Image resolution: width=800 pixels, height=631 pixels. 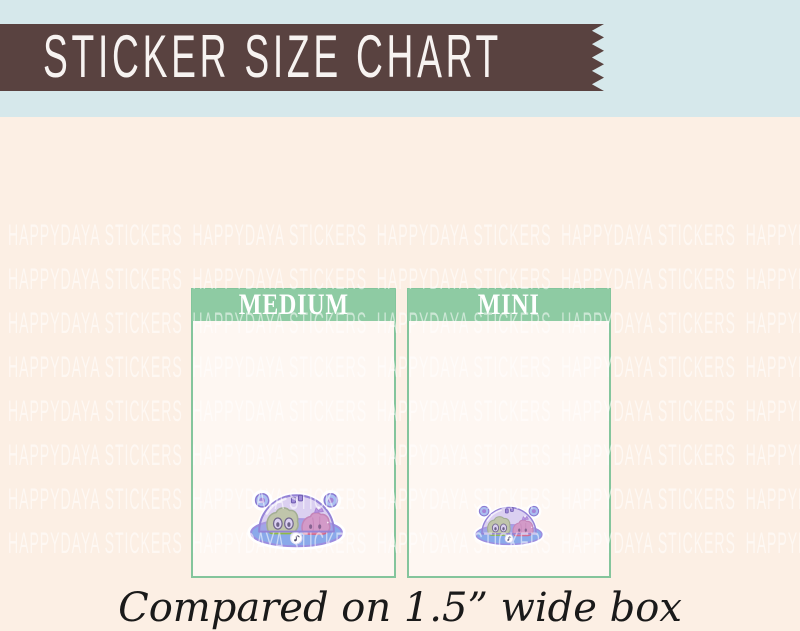 I want to click on bears-under-dome-sticker-medium-icon, so click(x=296, y=516).